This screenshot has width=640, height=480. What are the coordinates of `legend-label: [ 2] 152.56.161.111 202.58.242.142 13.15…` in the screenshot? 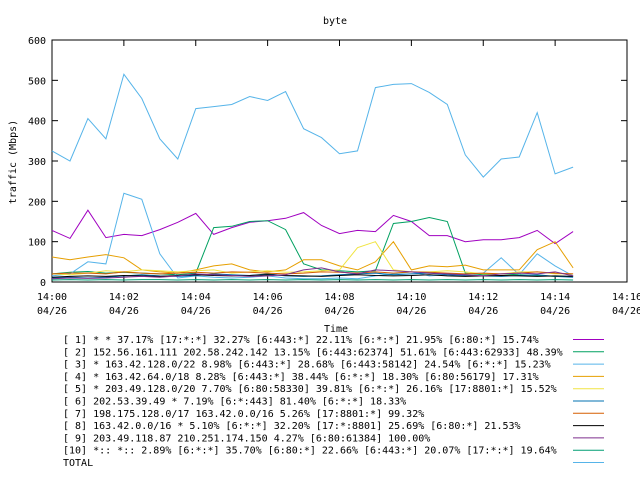 It's located at (313, 352).